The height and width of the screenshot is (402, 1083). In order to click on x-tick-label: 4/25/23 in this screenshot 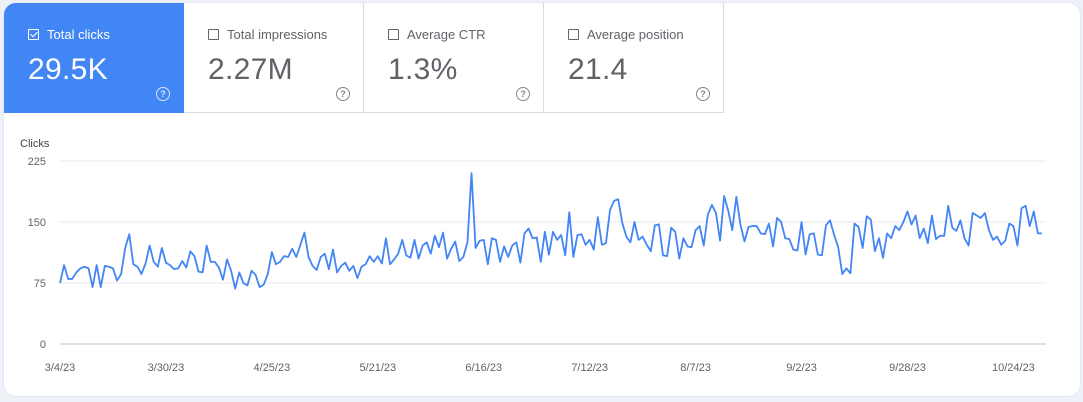, I will do `click(272, 368)`.